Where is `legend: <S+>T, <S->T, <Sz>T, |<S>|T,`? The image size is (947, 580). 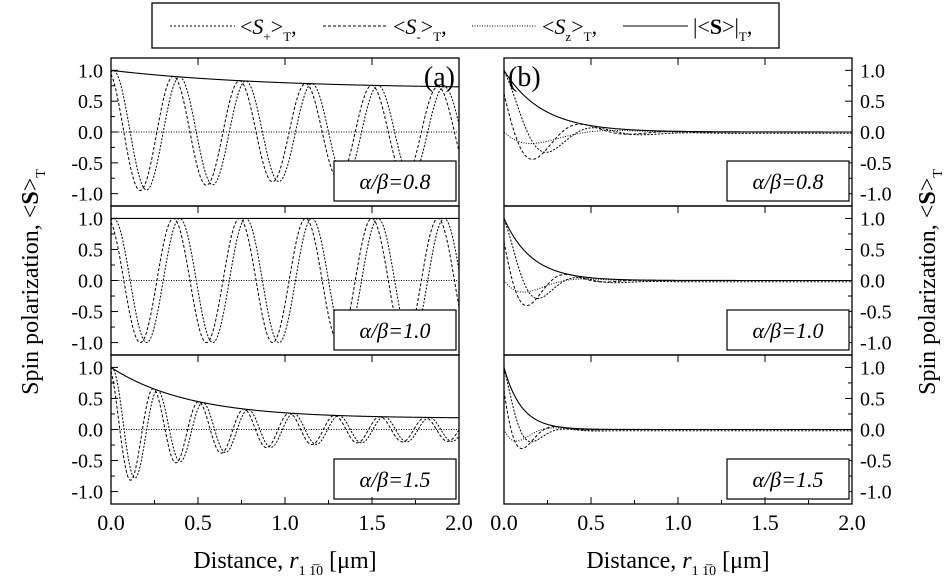 legend: <S+>T, <S->T, <Sz>T, |<S>|T, is located at coordinates (465, 25).